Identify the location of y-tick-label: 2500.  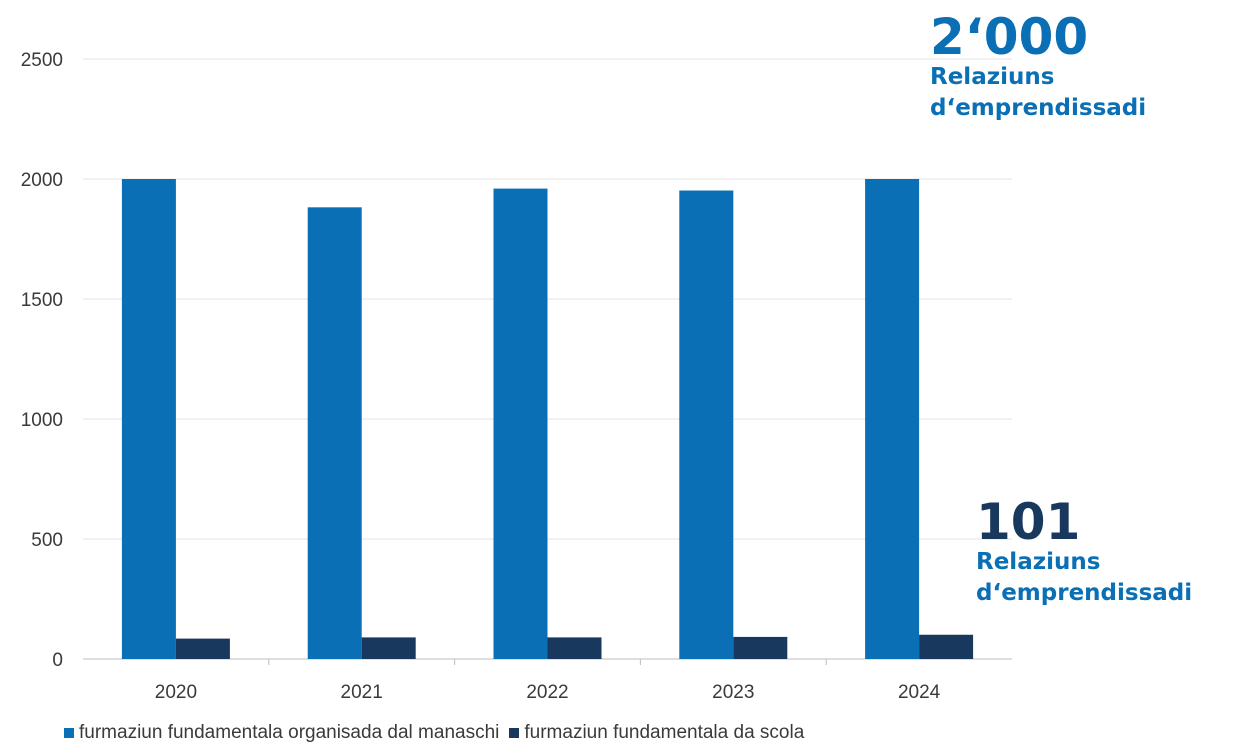
(42, 60).